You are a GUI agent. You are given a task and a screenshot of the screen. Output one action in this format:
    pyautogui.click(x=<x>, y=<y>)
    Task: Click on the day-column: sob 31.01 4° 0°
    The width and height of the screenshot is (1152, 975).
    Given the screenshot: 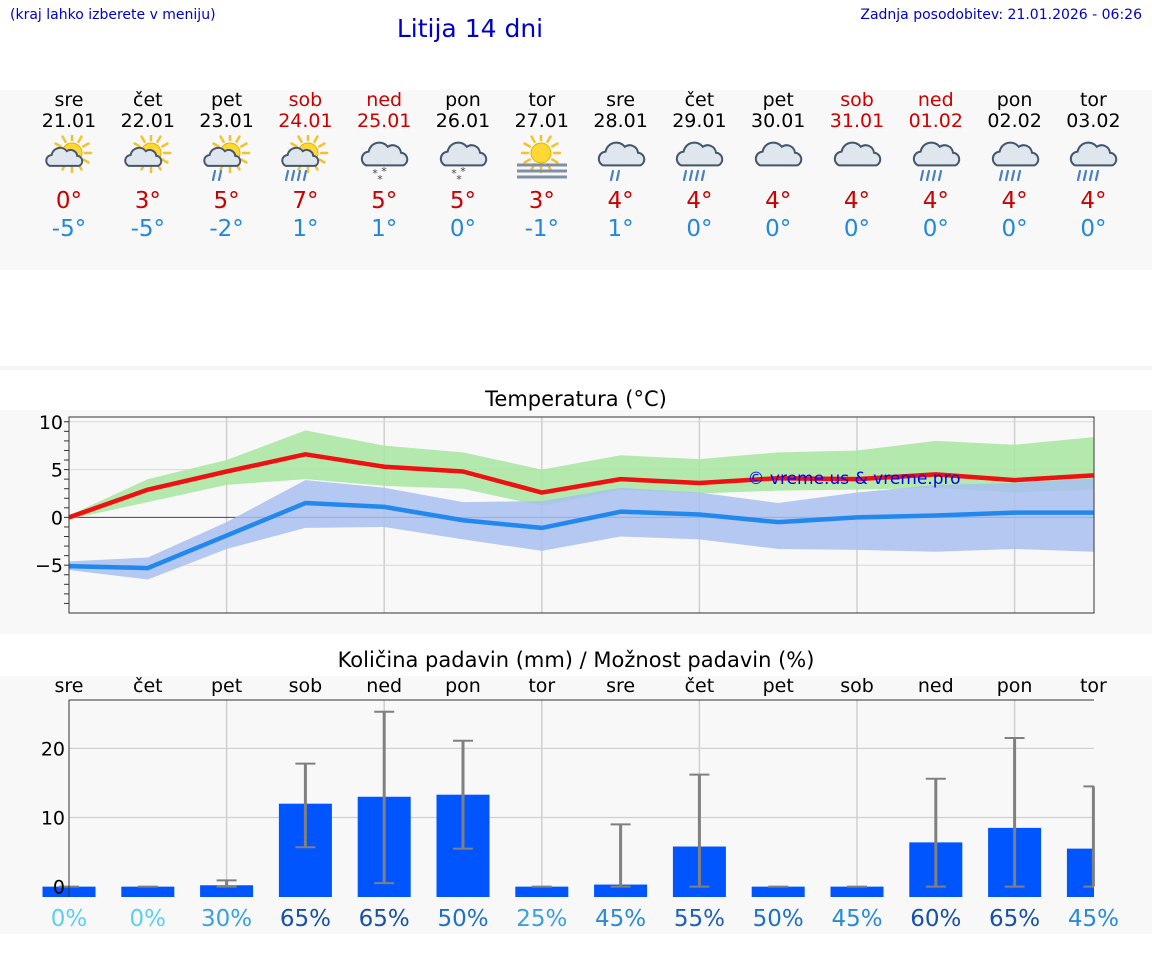 What is the action you would take?
    pyautogui.click(x=857, y=166)
    